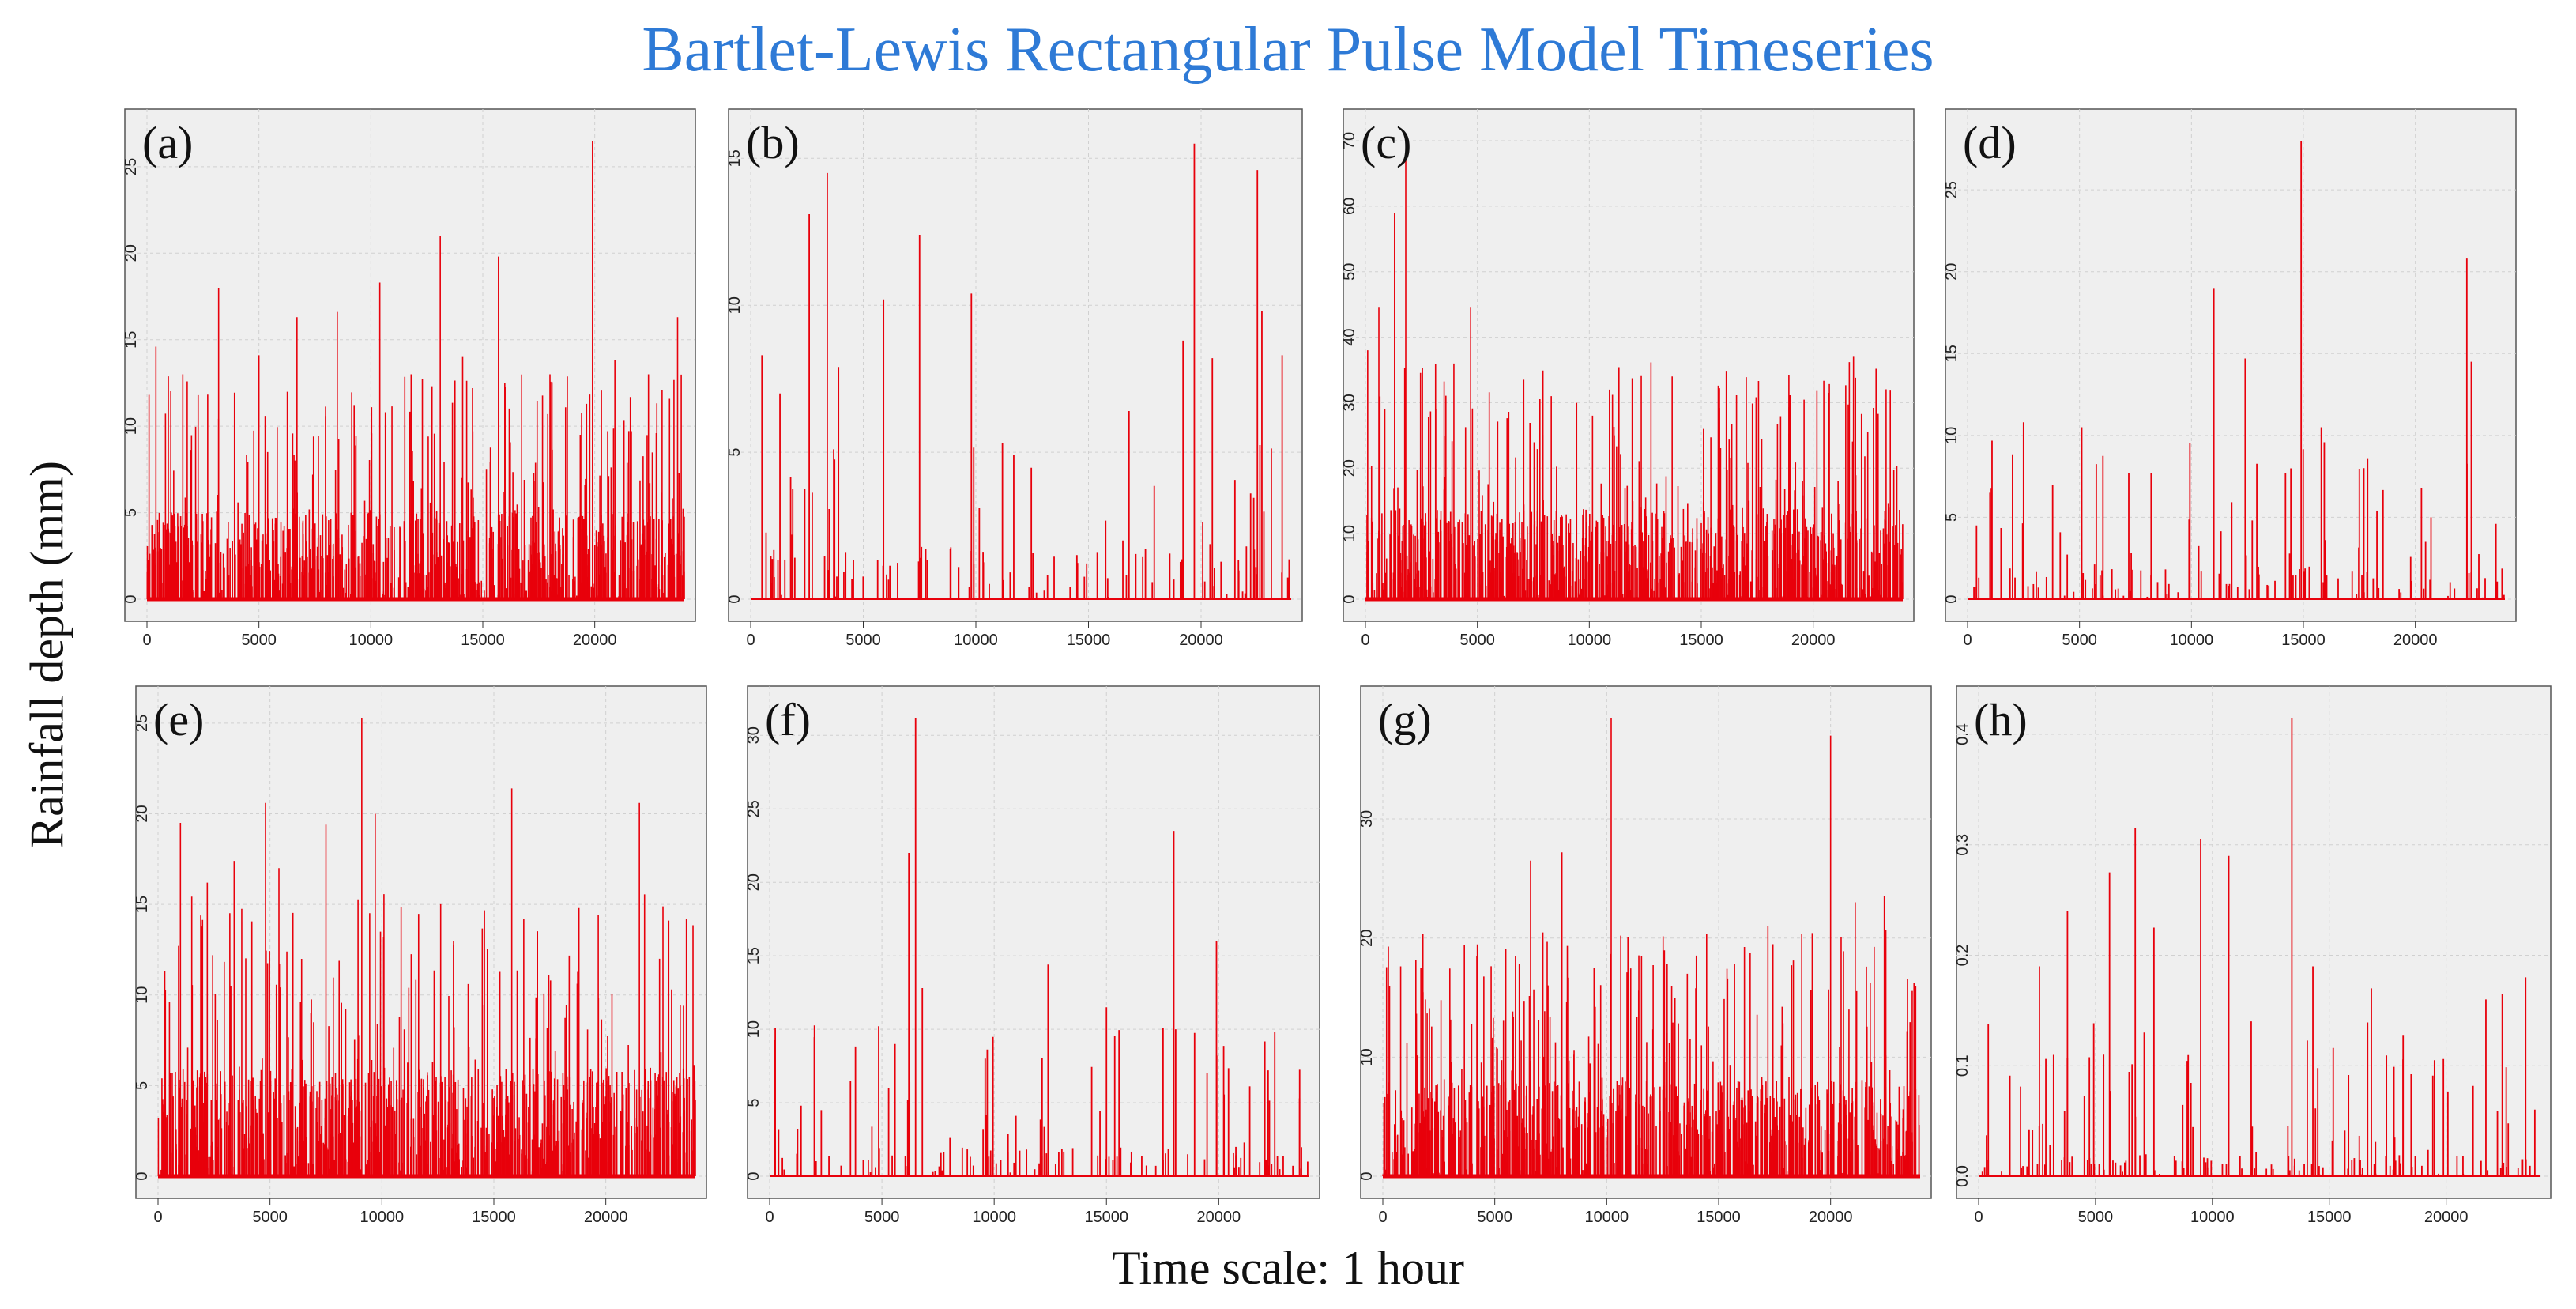 The height and width of the screenshot is (1309, 2576). I want to click on panel-label: (a), so click(167, 142).